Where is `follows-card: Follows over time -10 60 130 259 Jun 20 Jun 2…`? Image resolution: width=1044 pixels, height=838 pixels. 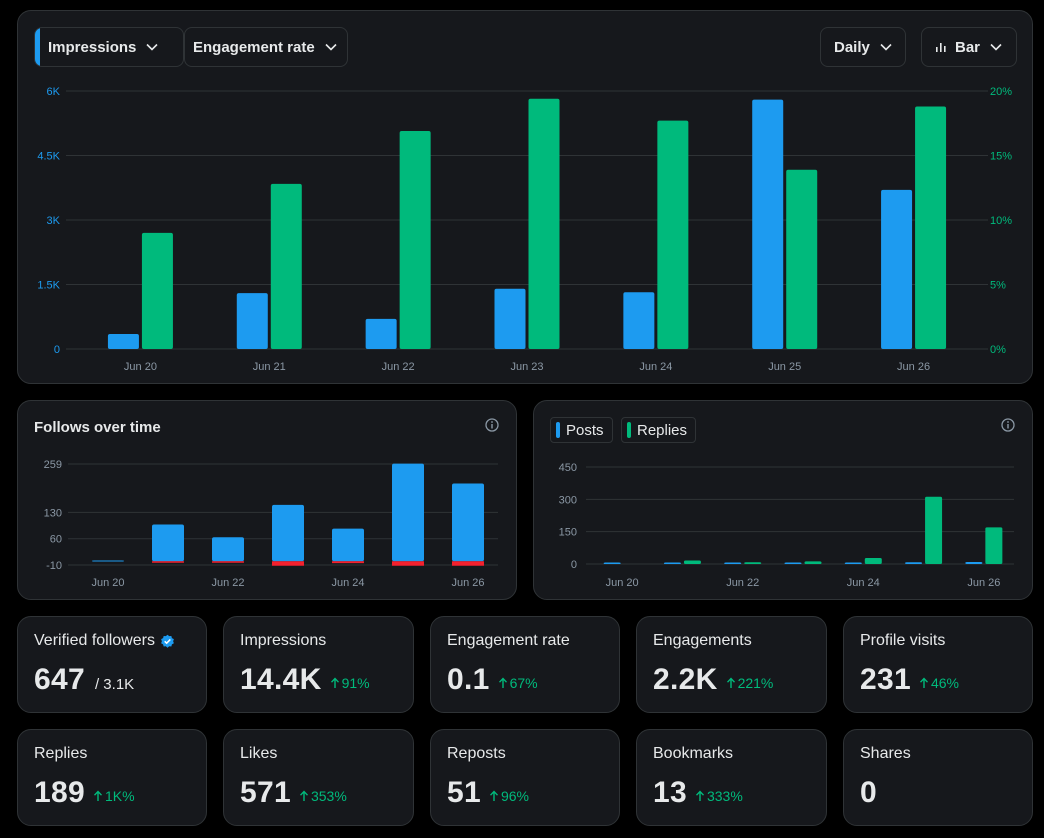
follows-card: Follows over time -10 60 130 259 Jun 20 Jun 2… is located at coordinates (267, 500).